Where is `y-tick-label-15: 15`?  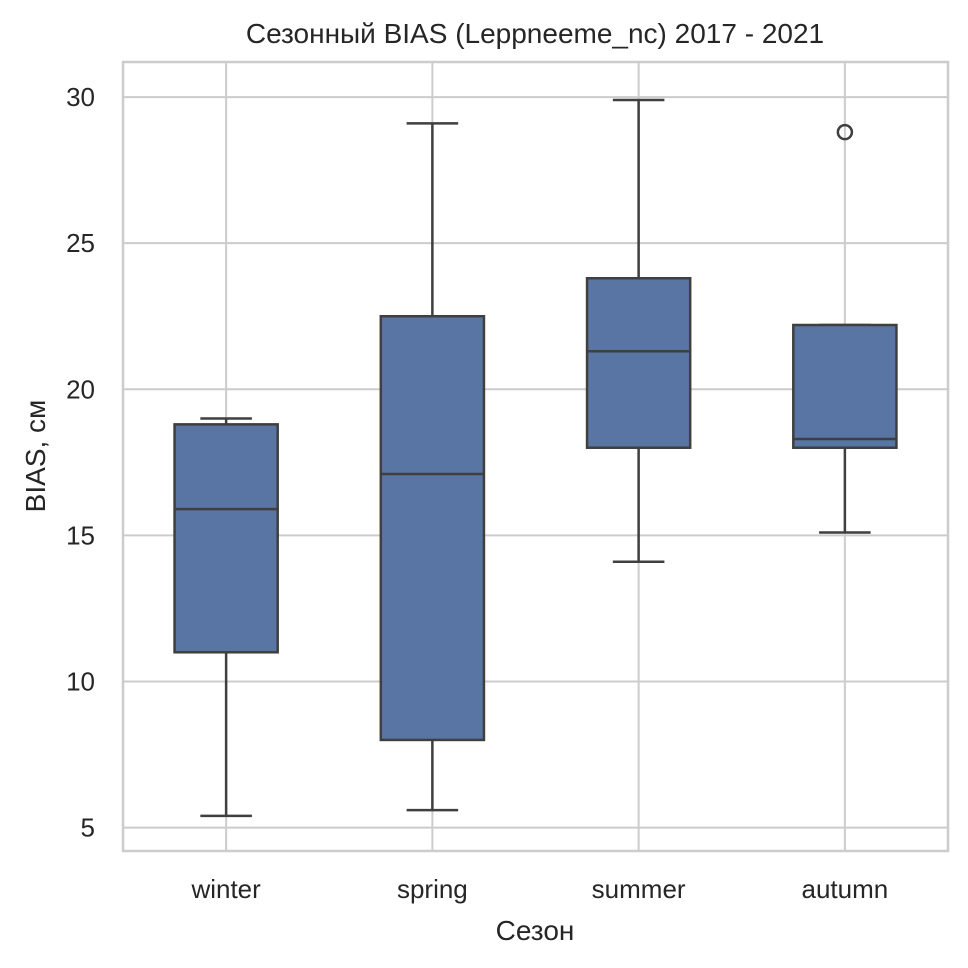
y-tick-label-15: 15 is located at coordinates (80, 535).